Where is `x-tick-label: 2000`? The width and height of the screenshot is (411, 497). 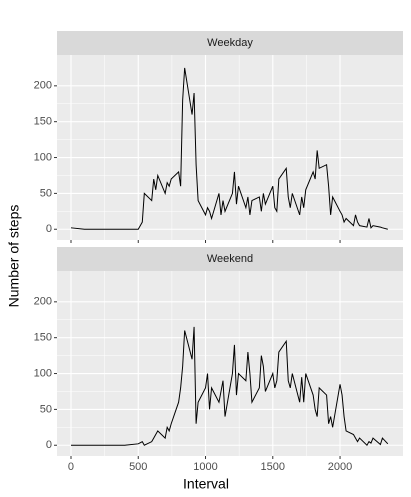 x-tick-label: 2000 is located at coordinates (340, 467).